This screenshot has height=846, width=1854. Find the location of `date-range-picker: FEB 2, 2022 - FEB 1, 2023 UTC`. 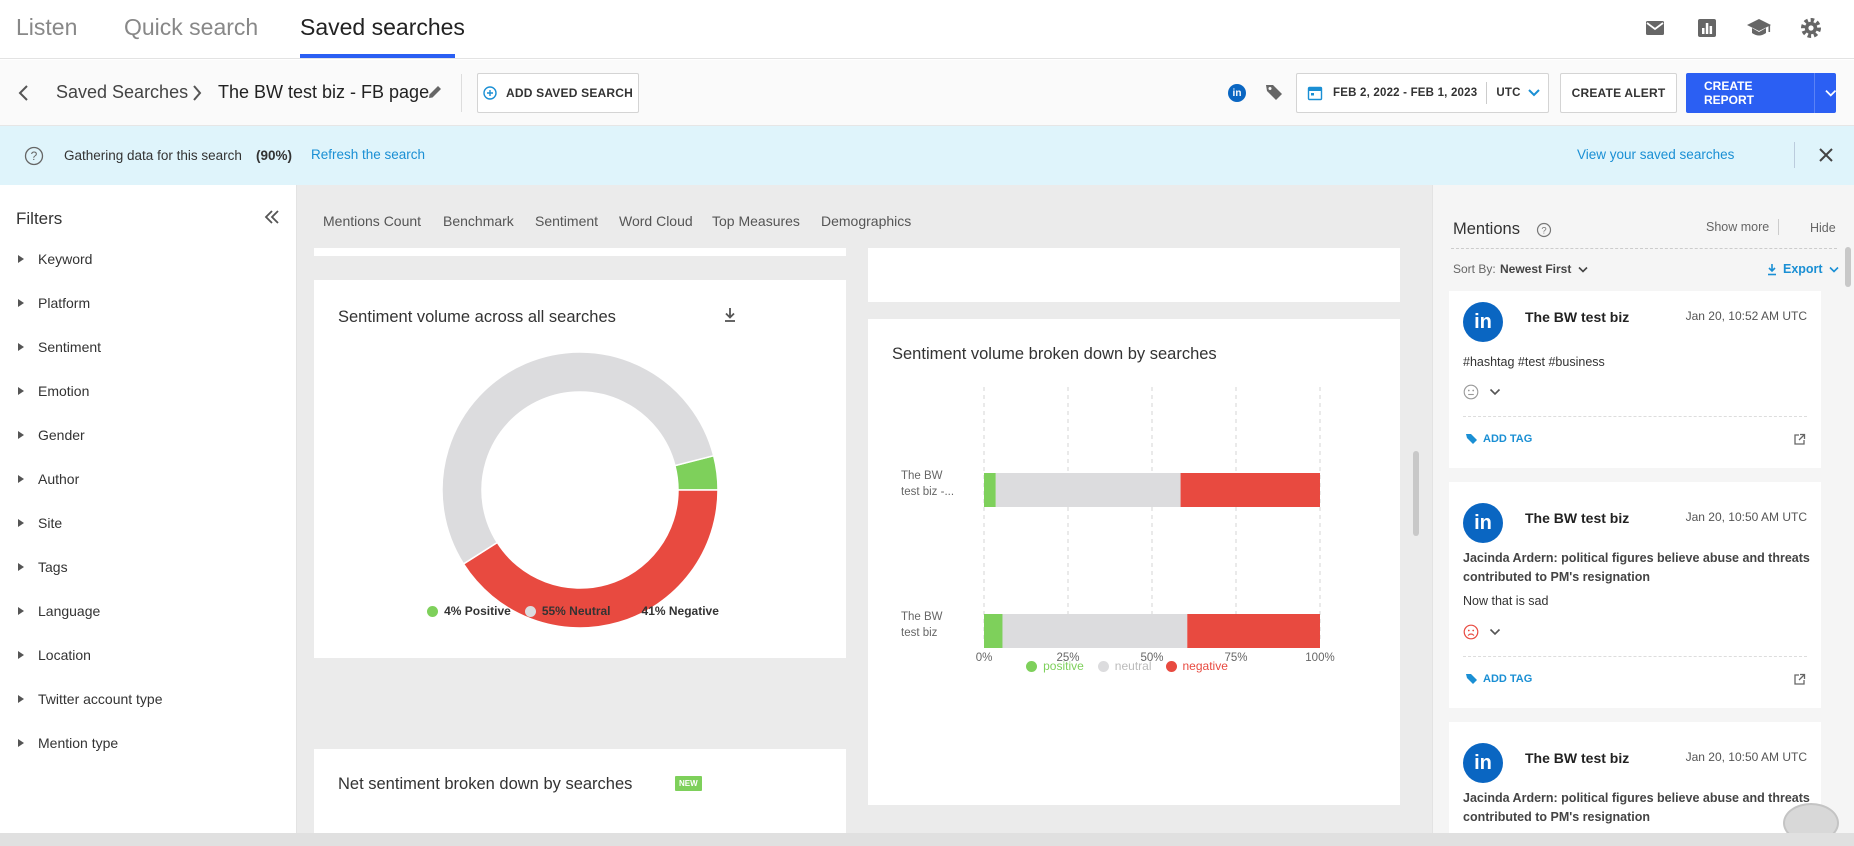

date-range-picker: FEB 2, 2022 - FEB 1, 2023 UTC is located at coordinates (1422, 93).